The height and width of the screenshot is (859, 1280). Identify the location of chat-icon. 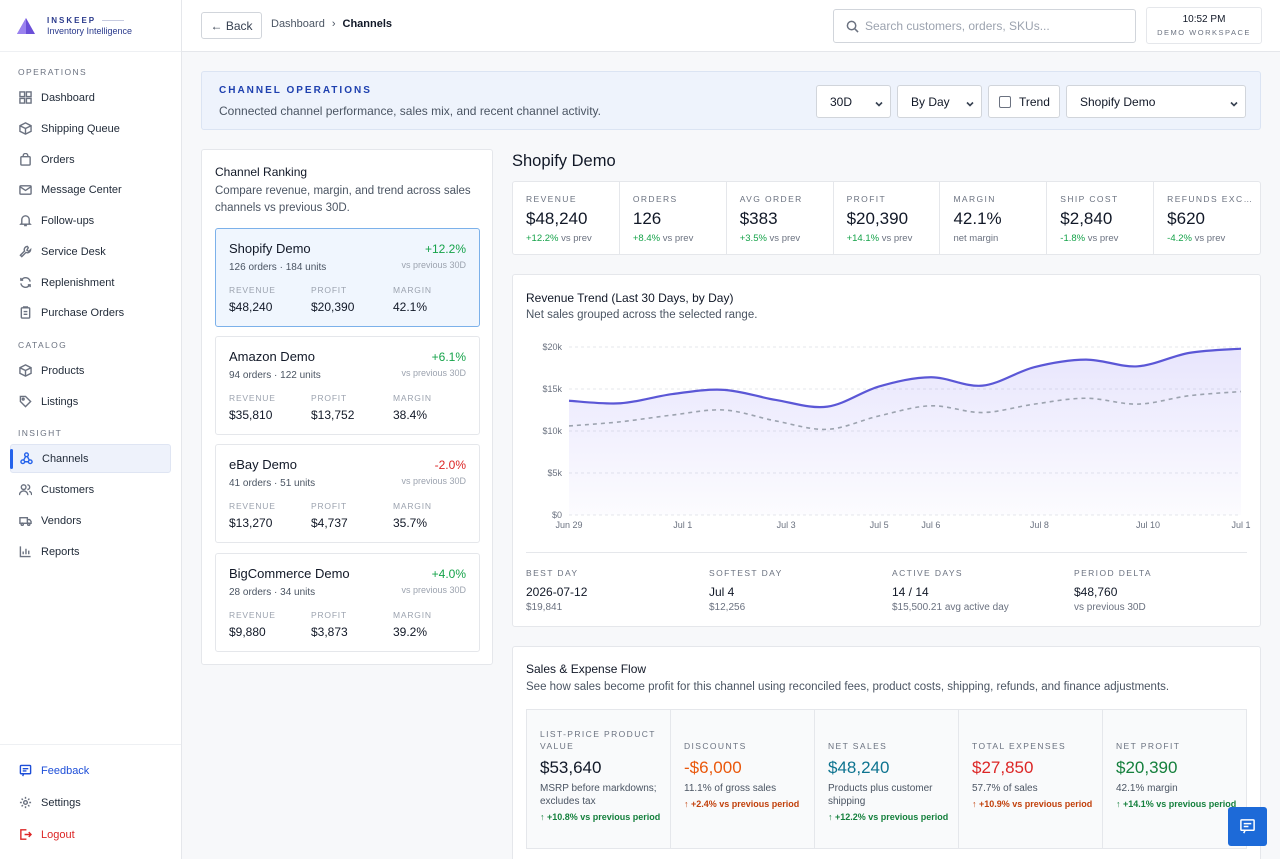
(1247, 826).